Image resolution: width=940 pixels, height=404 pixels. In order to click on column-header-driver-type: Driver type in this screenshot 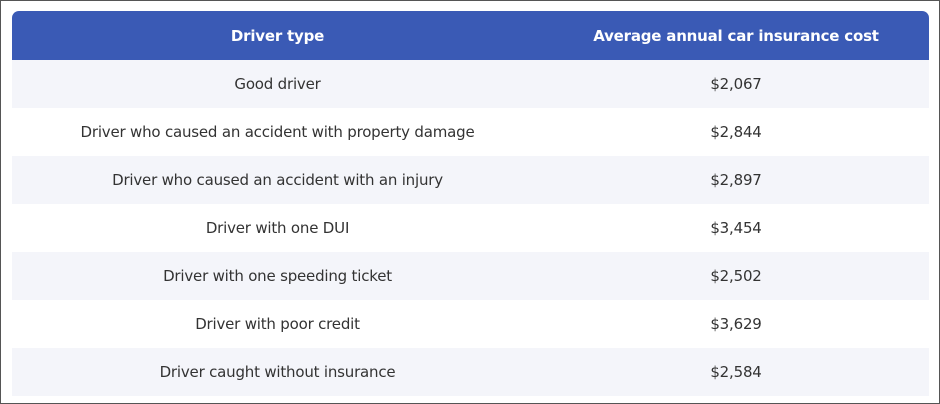, I will do `click(277, 35)`.